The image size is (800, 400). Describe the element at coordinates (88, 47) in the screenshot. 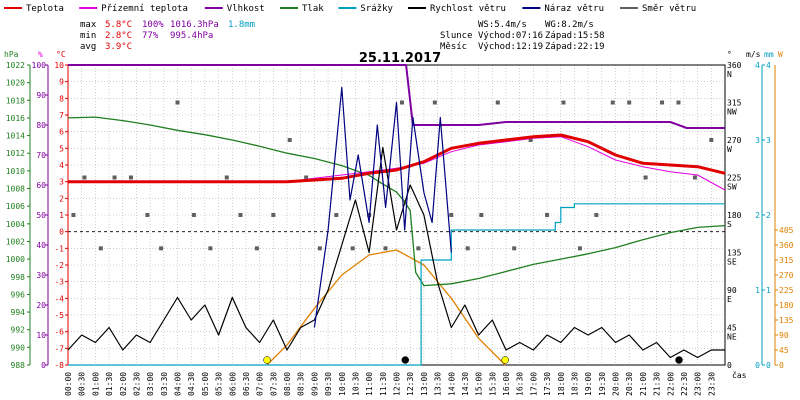

I see `stat-avg-label: avg` at that location.